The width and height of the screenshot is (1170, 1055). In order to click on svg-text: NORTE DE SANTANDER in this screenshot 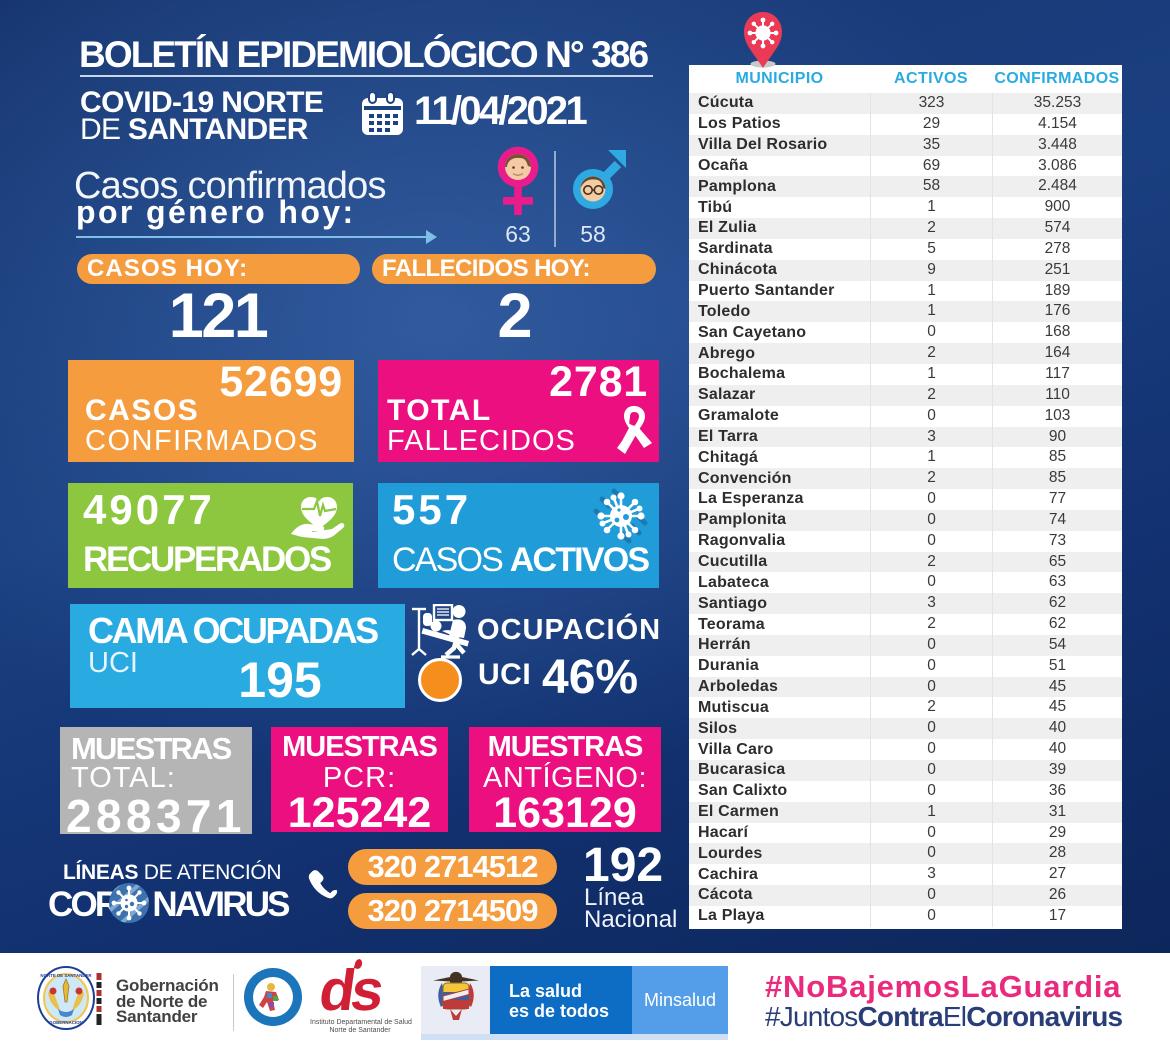, I will do `click(66, 975)`.